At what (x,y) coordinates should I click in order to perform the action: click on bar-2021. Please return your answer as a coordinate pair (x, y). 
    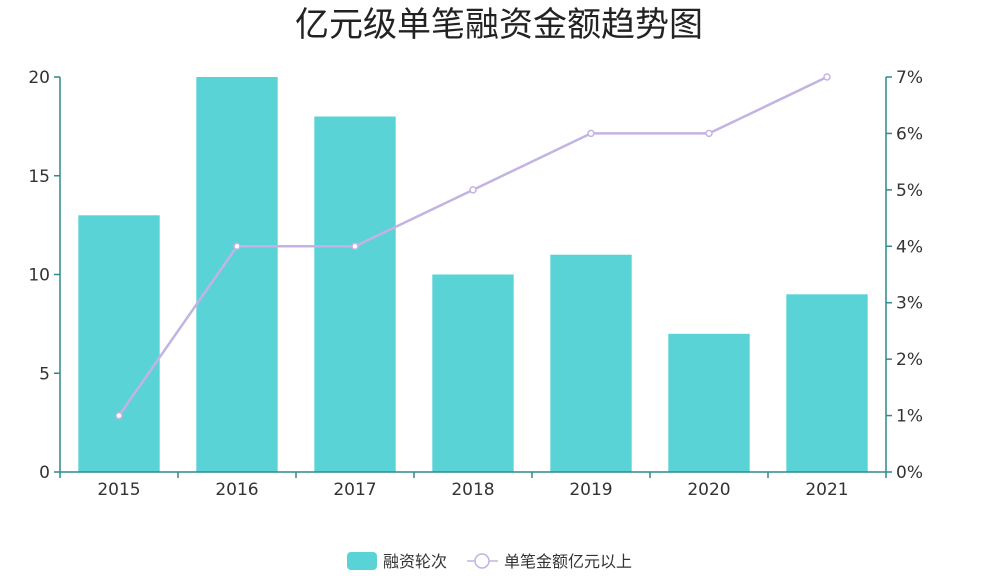
    Looking at the image, I should click on (827, 383).